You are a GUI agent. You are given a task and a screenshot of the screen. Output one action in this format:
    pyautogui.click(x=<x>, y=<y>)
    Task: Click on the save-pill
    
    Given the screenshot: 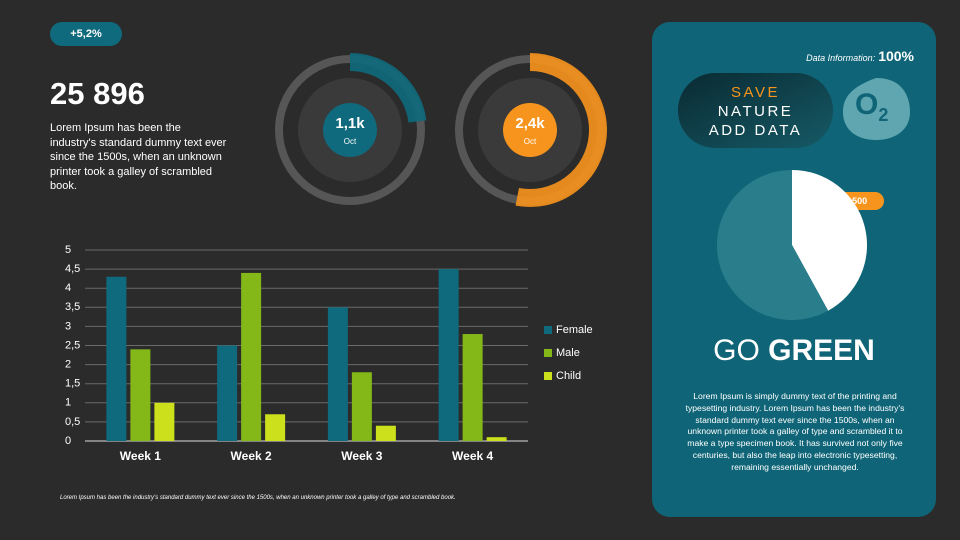 What is the action you would take?
    pyautogui.click(x=755, y=110)
    